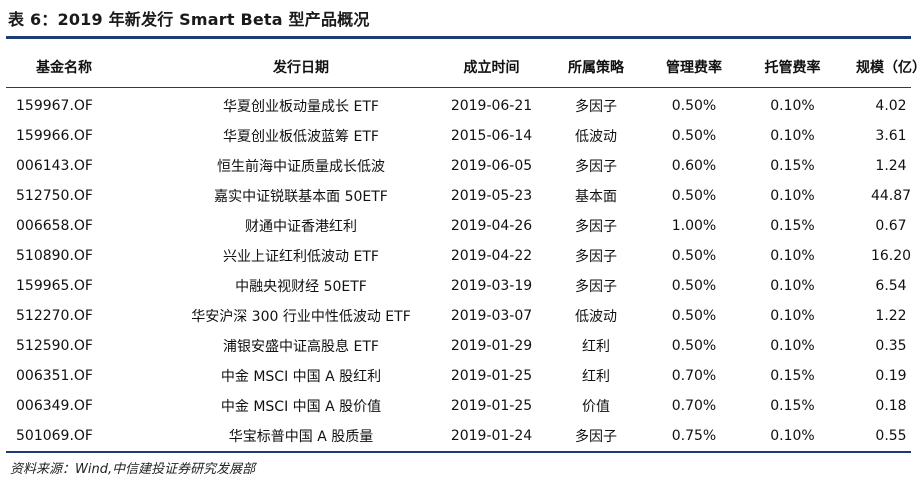  What do you see at coordinates (301, 287) in the screenshot?
I see `cell-fund-name: 中融央视财经 50ETF` at bounding box center [301, 287].